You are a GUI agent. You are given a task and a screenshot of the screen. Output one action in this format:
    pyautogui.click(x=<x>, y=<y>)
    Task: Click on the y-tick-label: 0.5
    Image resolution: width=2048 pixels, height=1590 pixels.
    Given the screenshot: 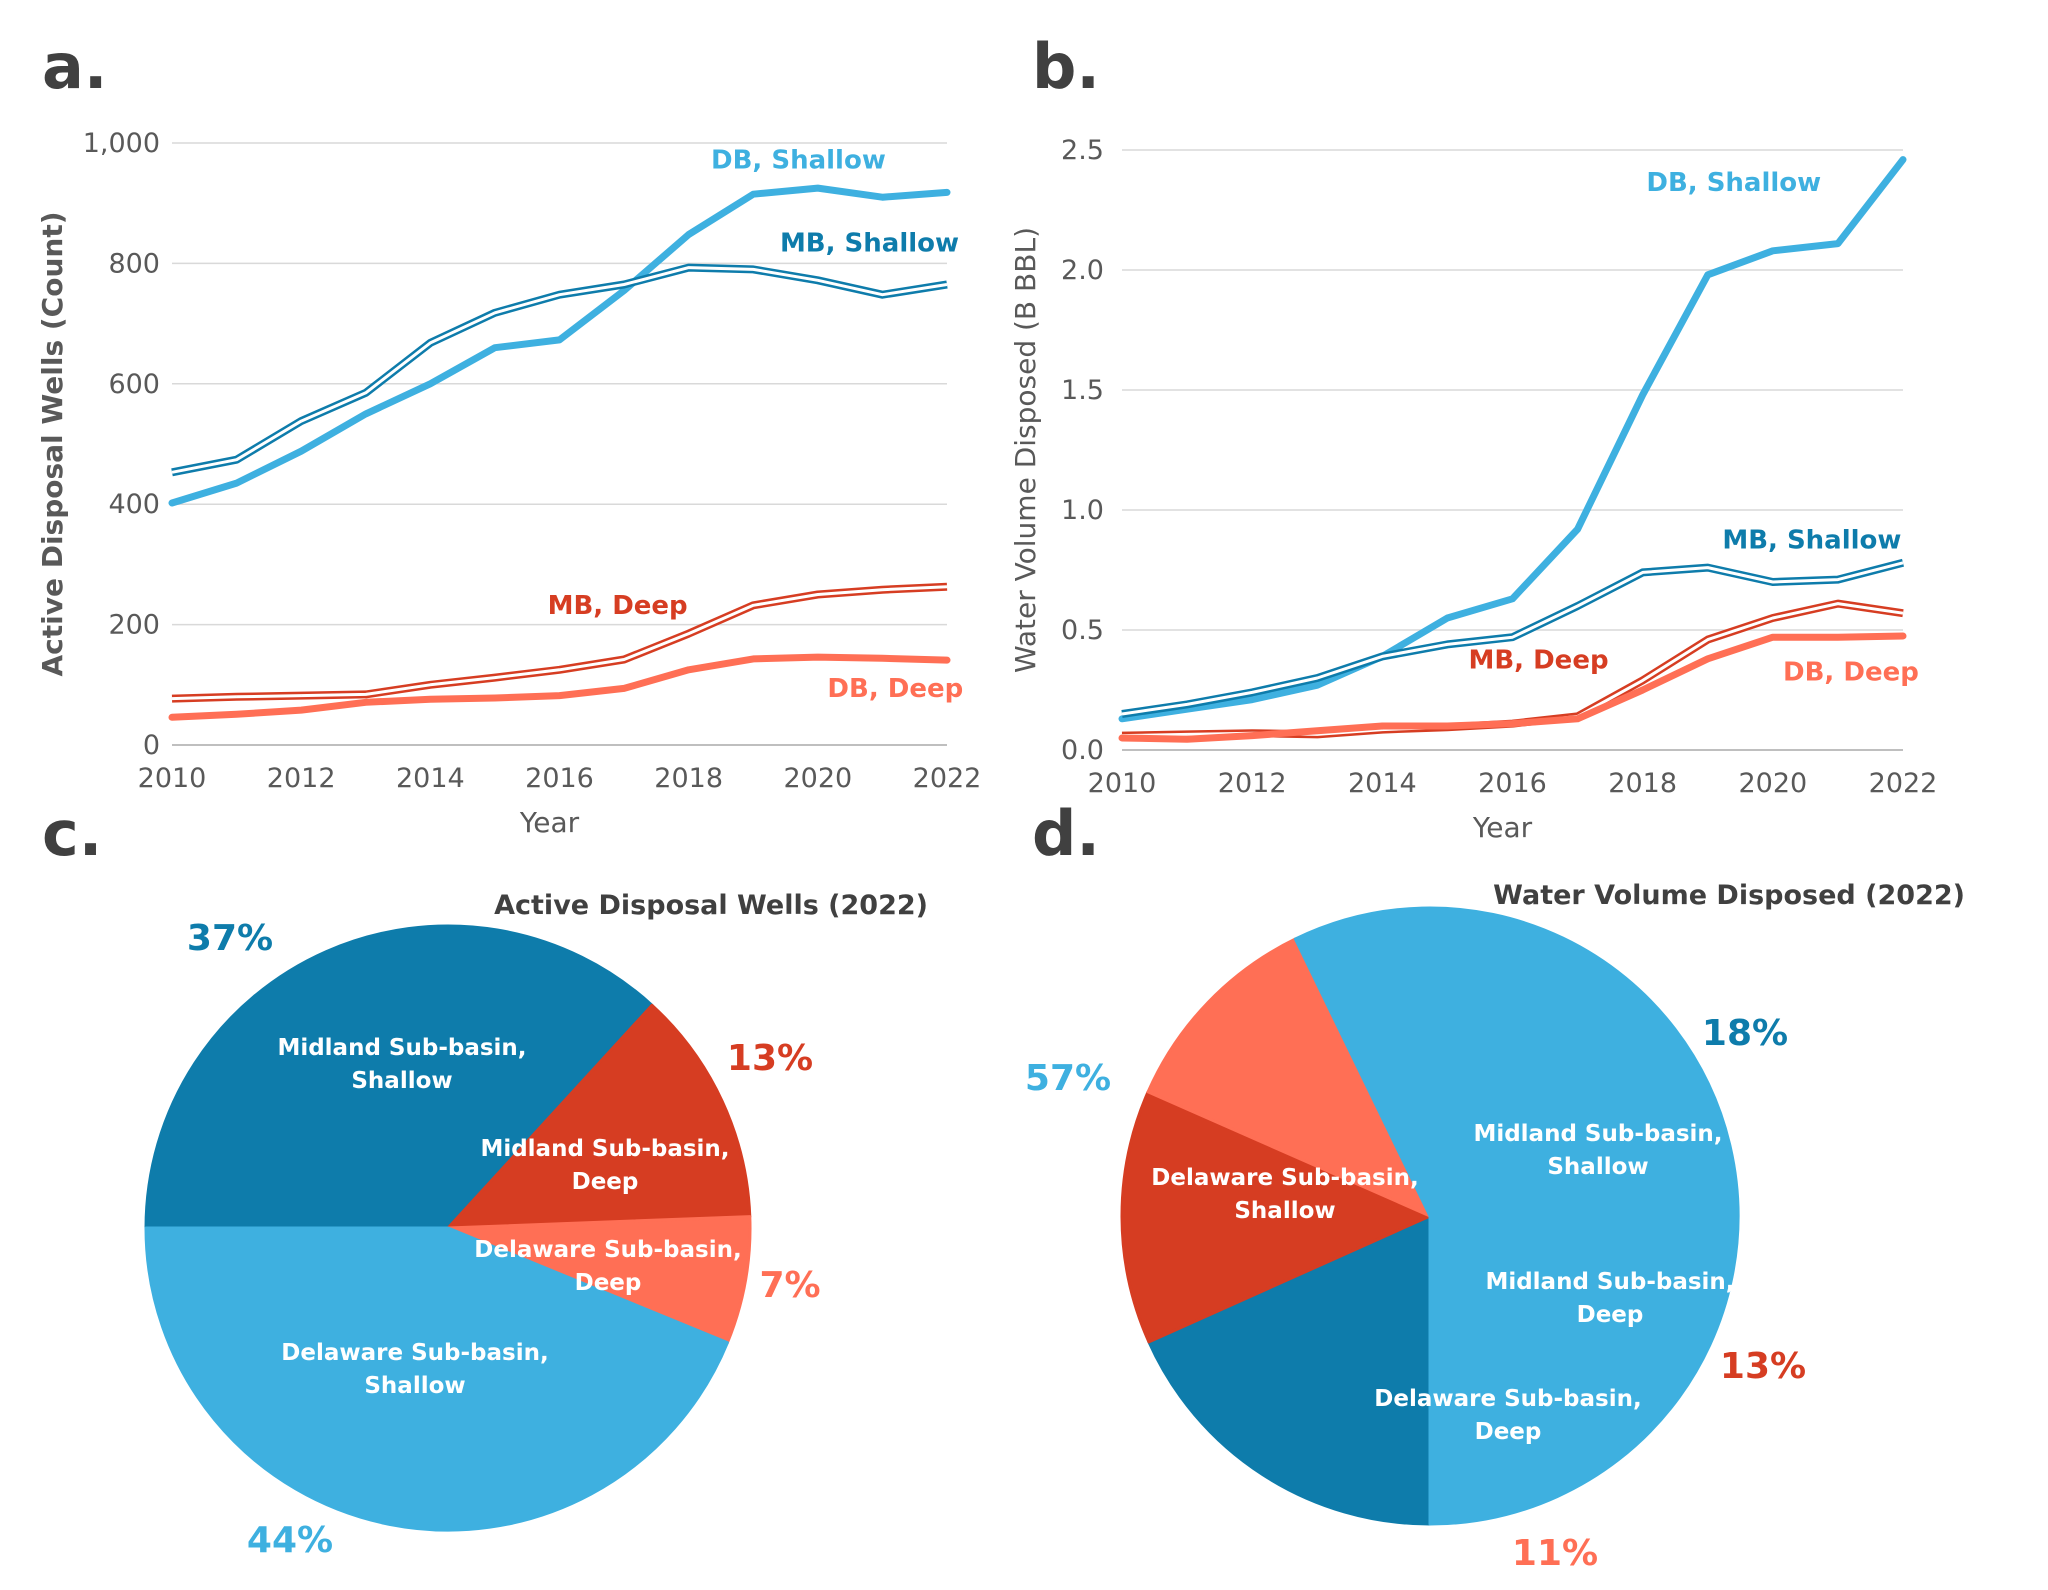 What is the action you would take?
    pyautogui.click(x=1082, y=630)
    